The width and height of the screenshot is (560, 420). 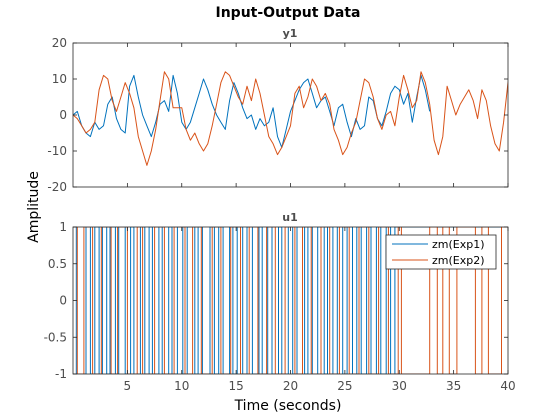 I want to click on y-tick-label: 1, so click(x=63, y=227).